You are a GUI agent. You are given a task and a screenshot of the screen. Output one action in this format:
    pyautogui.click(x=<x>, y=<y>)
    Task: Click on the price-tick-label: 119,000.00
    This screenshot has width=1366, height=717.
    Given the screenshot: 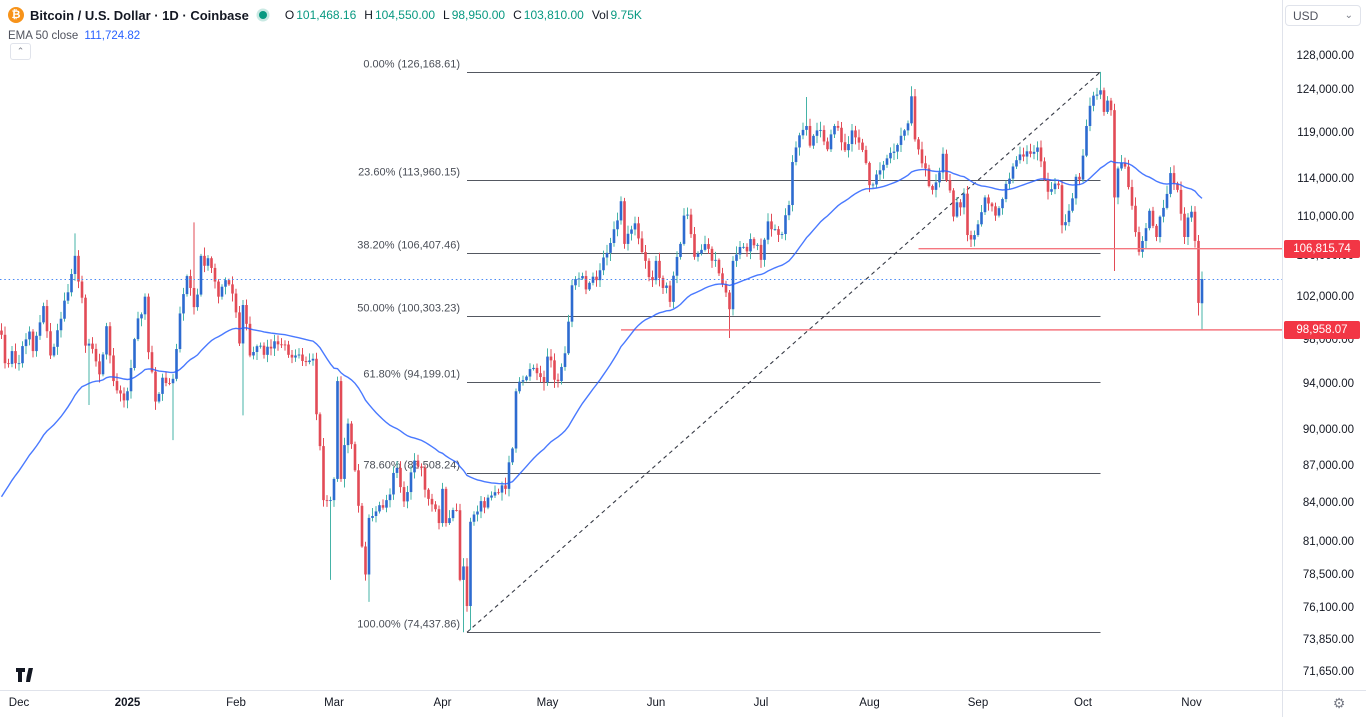 What is the action you would take?
    pyautogui.click(x=1325, y=133)
    